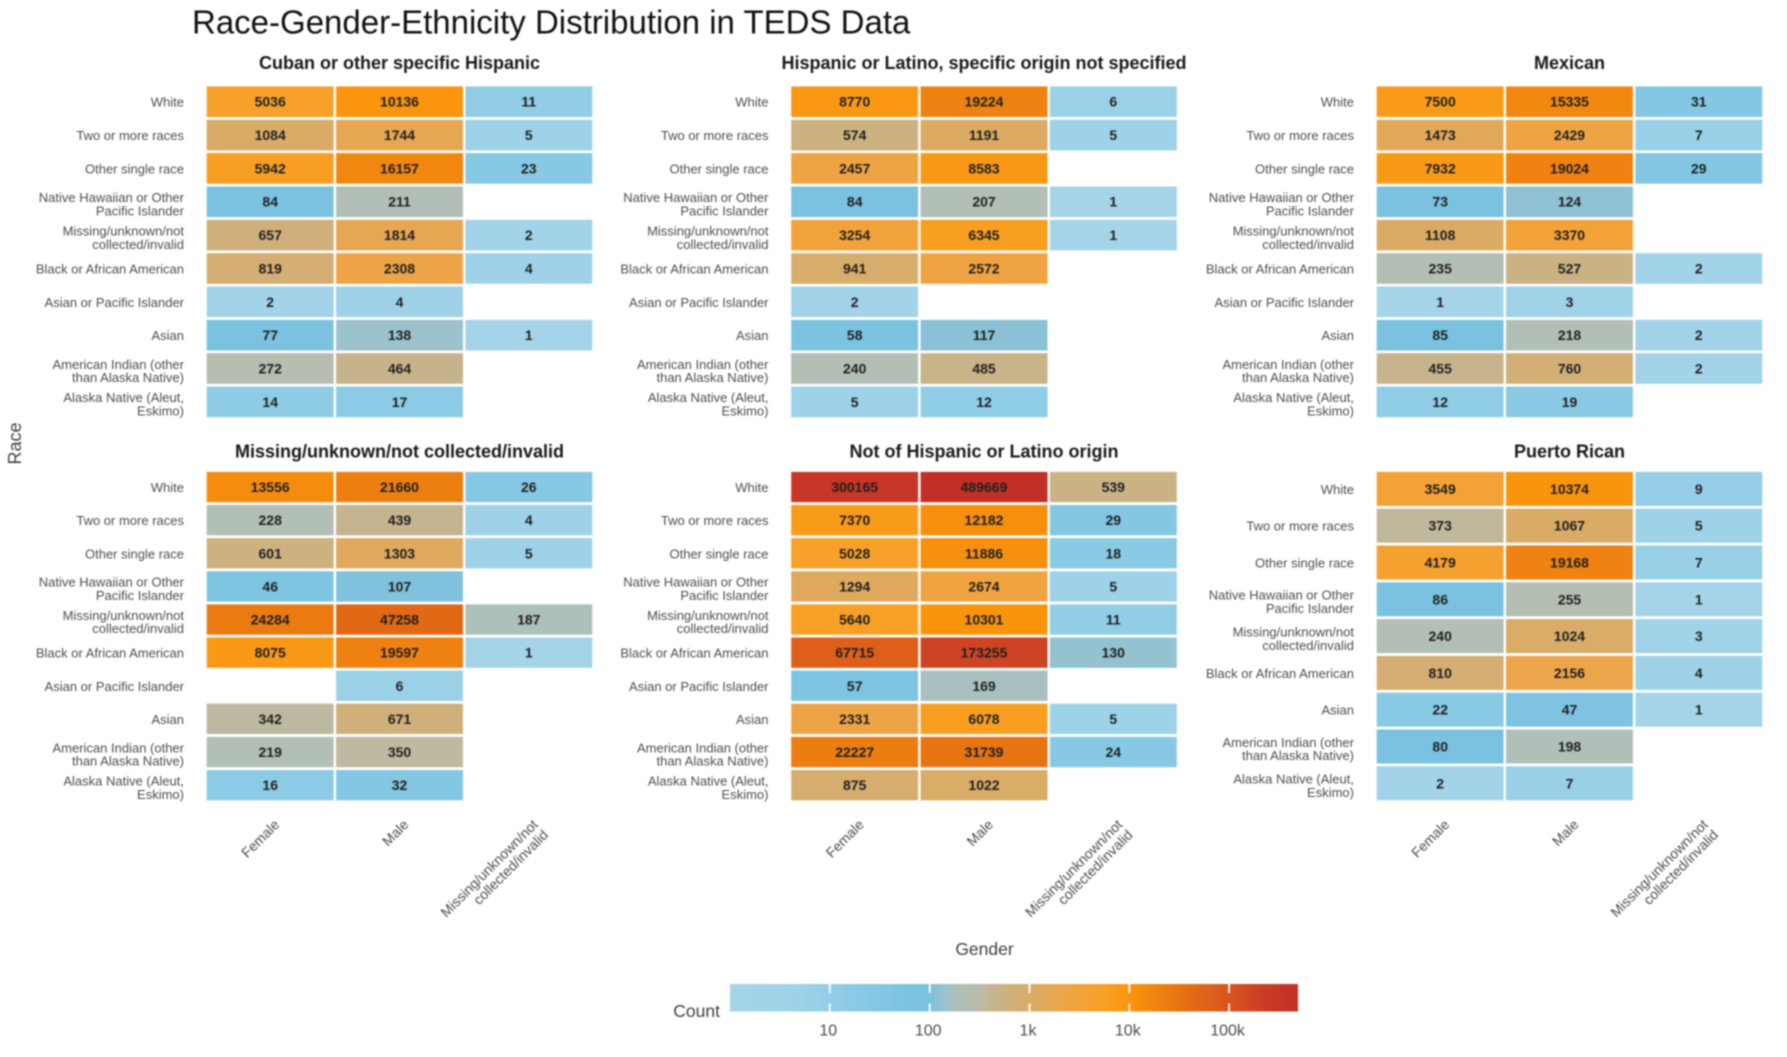 This screenshot has height=1057, width=1787. Describe the element at coordinates (1113, 620) in the screenshot. I see `svg-text: 11` at that location.